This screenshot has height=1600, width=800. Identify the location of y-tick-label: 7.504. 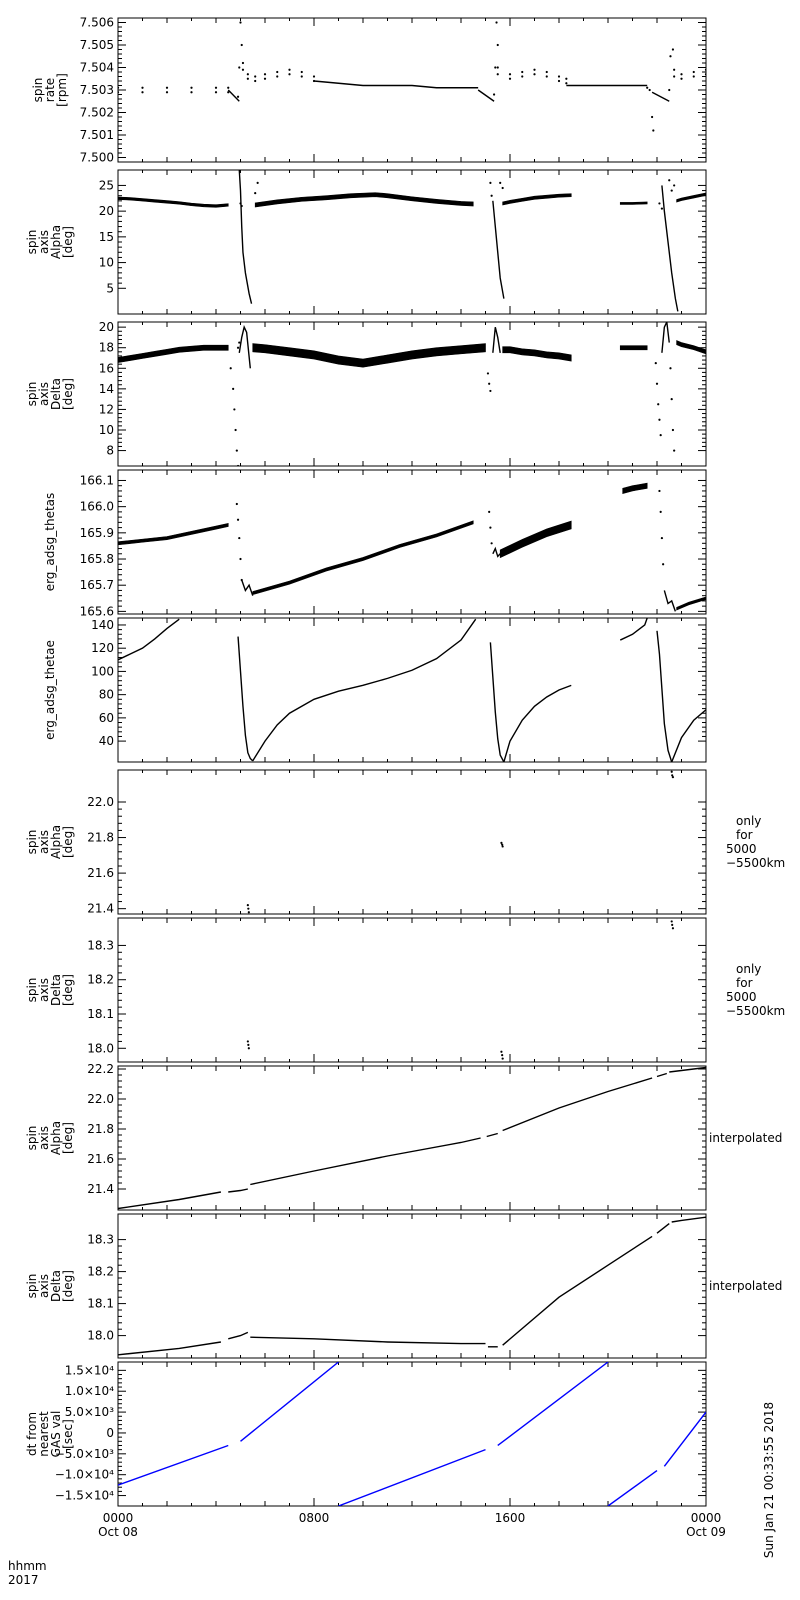
(97, 68).